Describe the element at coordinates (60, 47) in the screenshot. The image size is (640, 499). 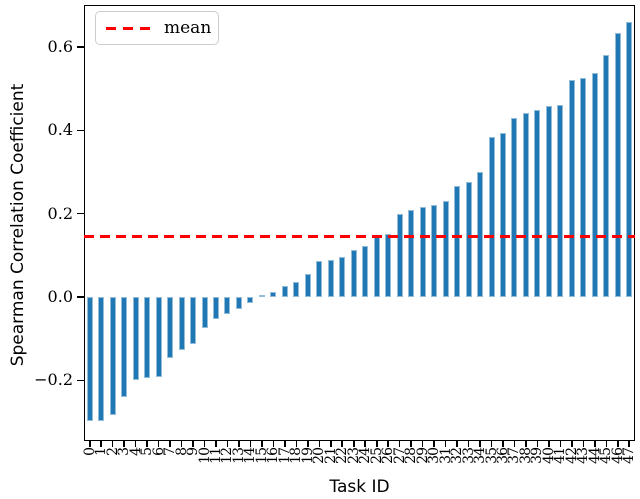
I see `y-tick-label: 0.6` at that location.